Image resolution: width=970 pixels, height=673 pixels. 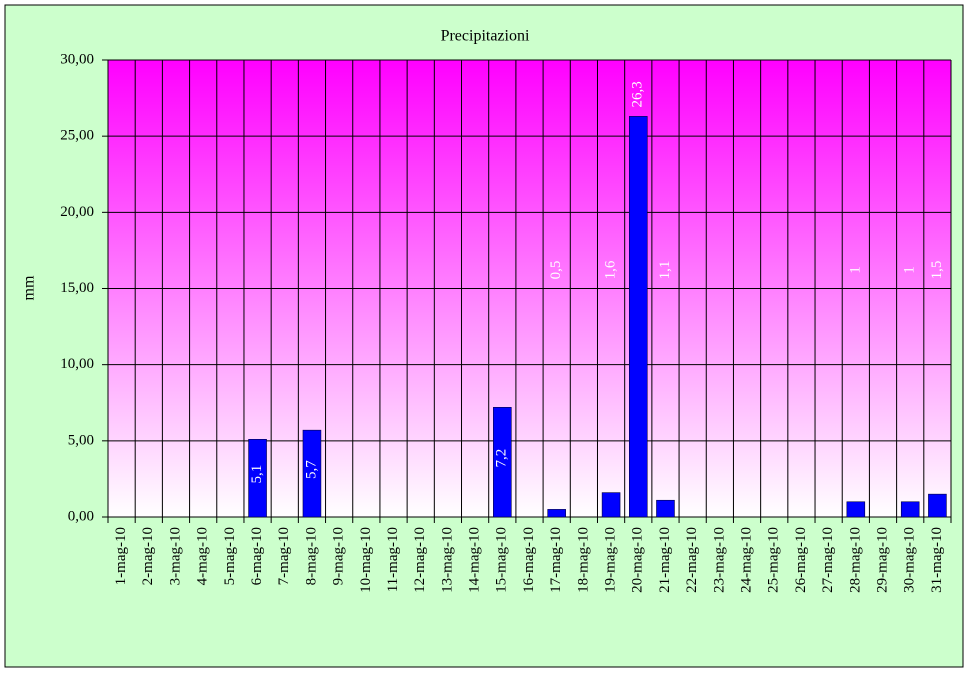 I want to click on x-tick-label: 6-mag-10, so click(x=257, y=556).